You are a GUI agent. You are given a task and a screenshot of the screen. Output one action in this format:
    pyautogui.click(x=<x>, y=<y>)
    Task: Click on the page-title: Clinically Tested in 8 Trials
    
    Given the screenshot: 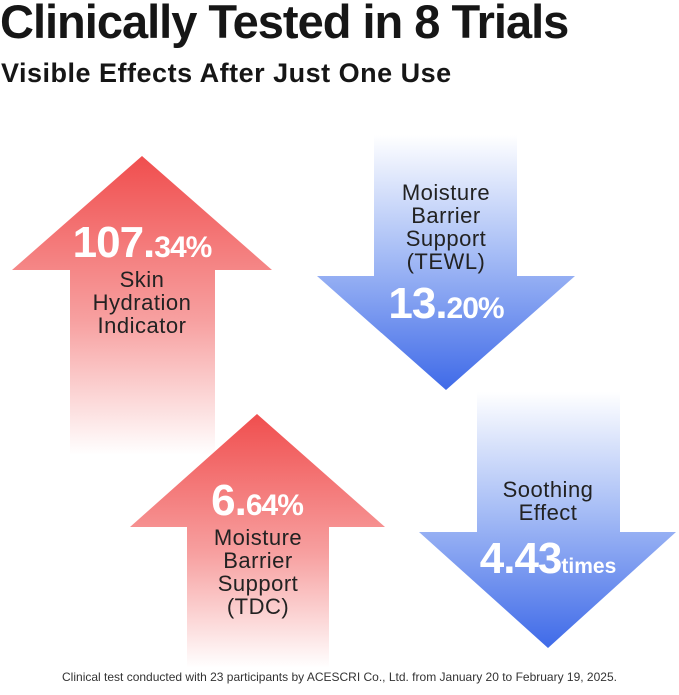 What is the action you would take?
    pyautogui.click(x=284, y=24)
    